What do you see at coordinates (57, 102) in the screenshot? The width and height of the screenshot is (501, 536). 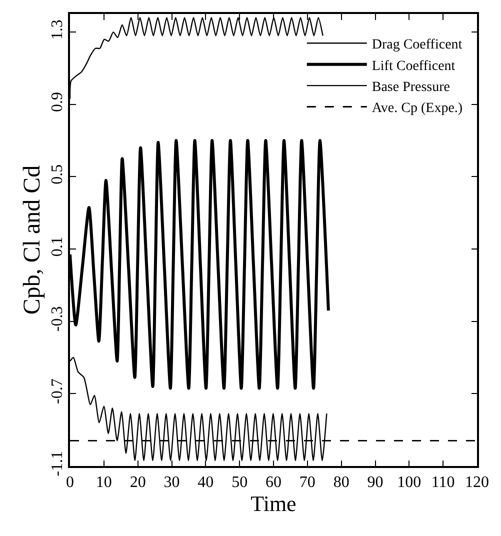 I see `y-tick-label: 0.9` at bounding box center [57, 102].